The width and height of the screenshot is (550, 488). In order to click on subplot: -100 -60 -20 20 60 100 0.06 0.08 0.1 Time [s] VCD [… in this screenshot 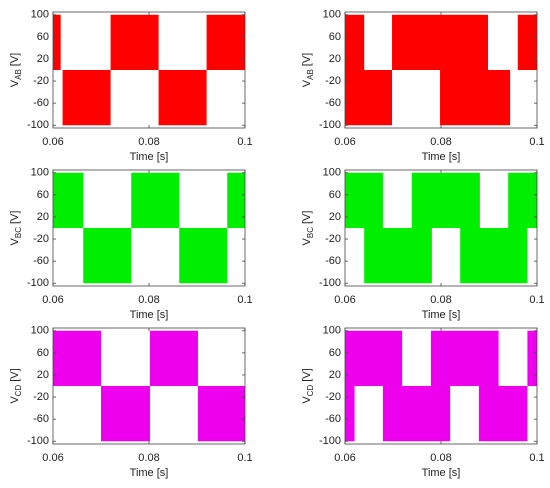, I will do `click(423, 402)`.